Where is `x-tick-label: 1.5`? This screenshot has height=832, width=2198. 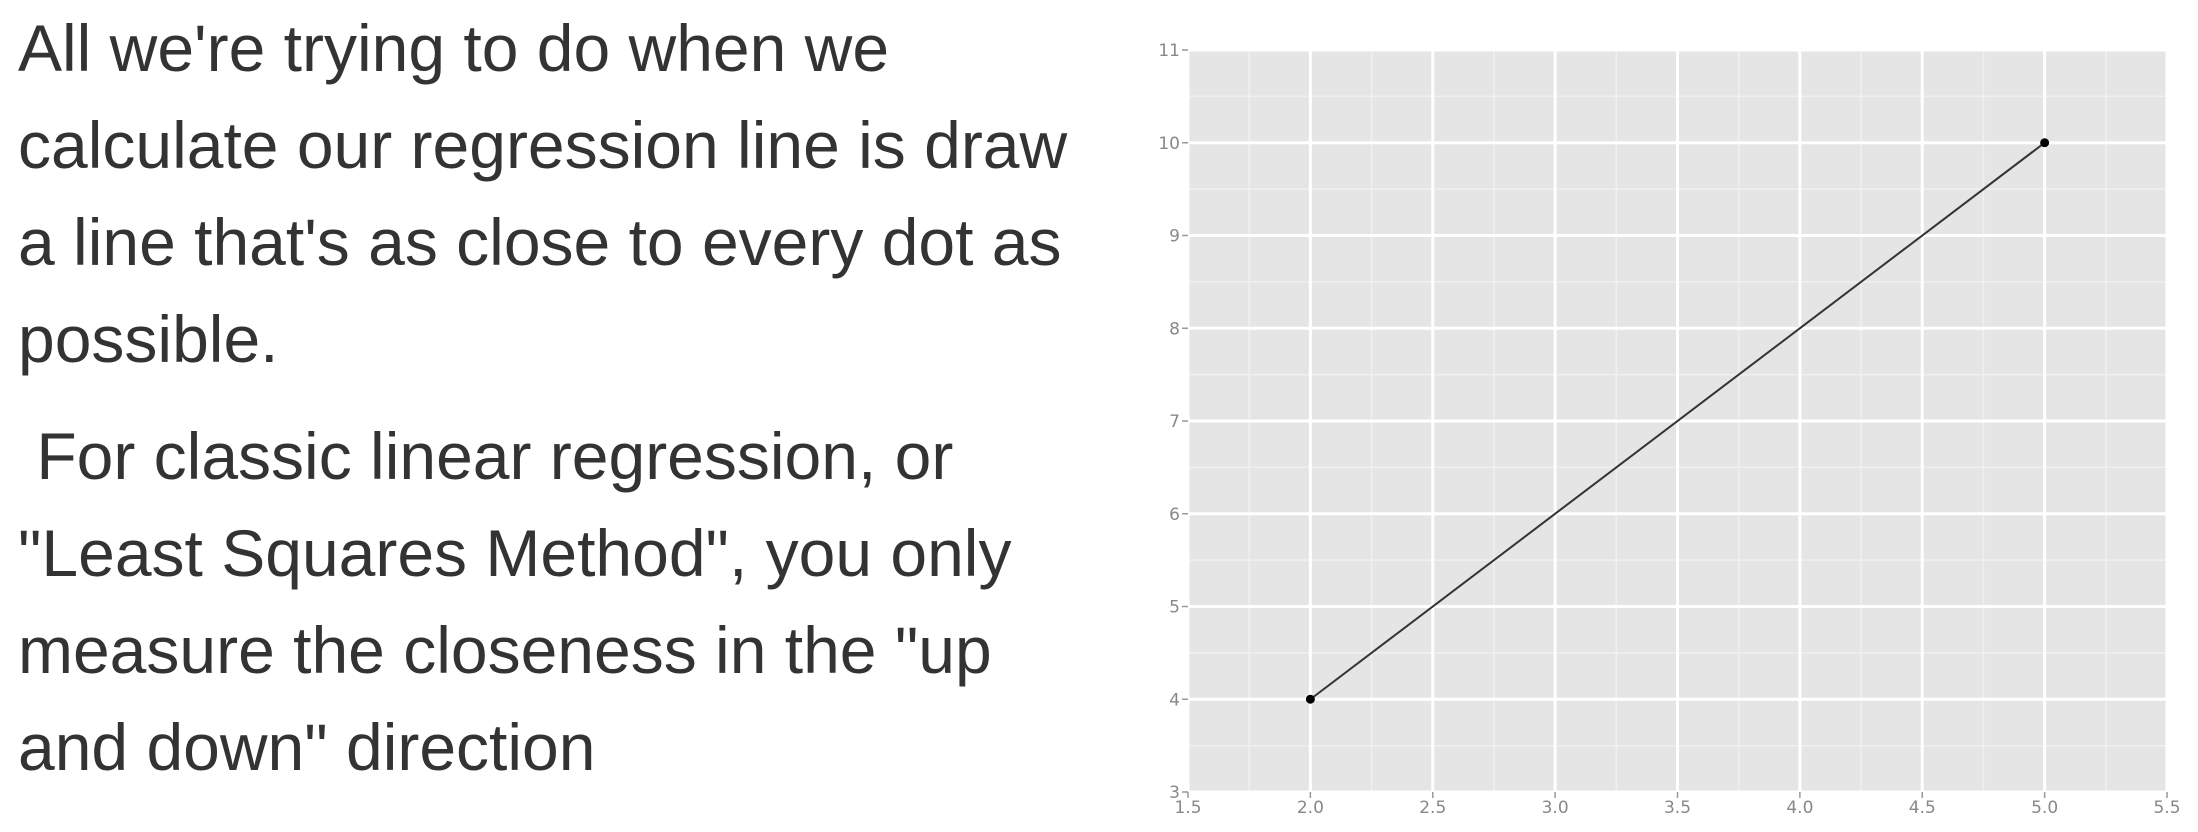 x-tick-label: 1.5 is located at coordinates (1187, 808).